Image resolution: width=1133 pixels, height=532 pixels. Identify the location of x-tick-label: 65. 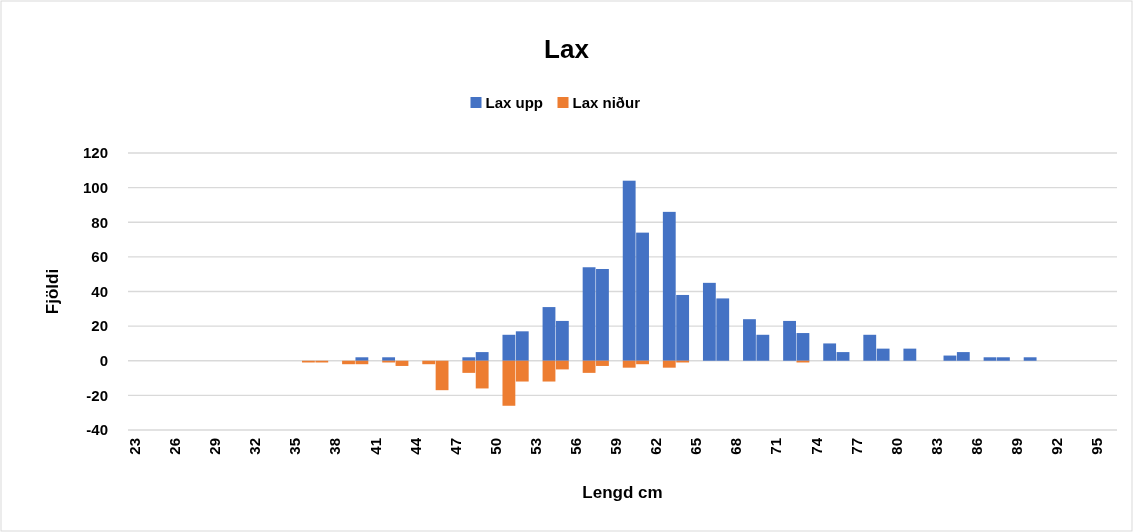
(696, 446).